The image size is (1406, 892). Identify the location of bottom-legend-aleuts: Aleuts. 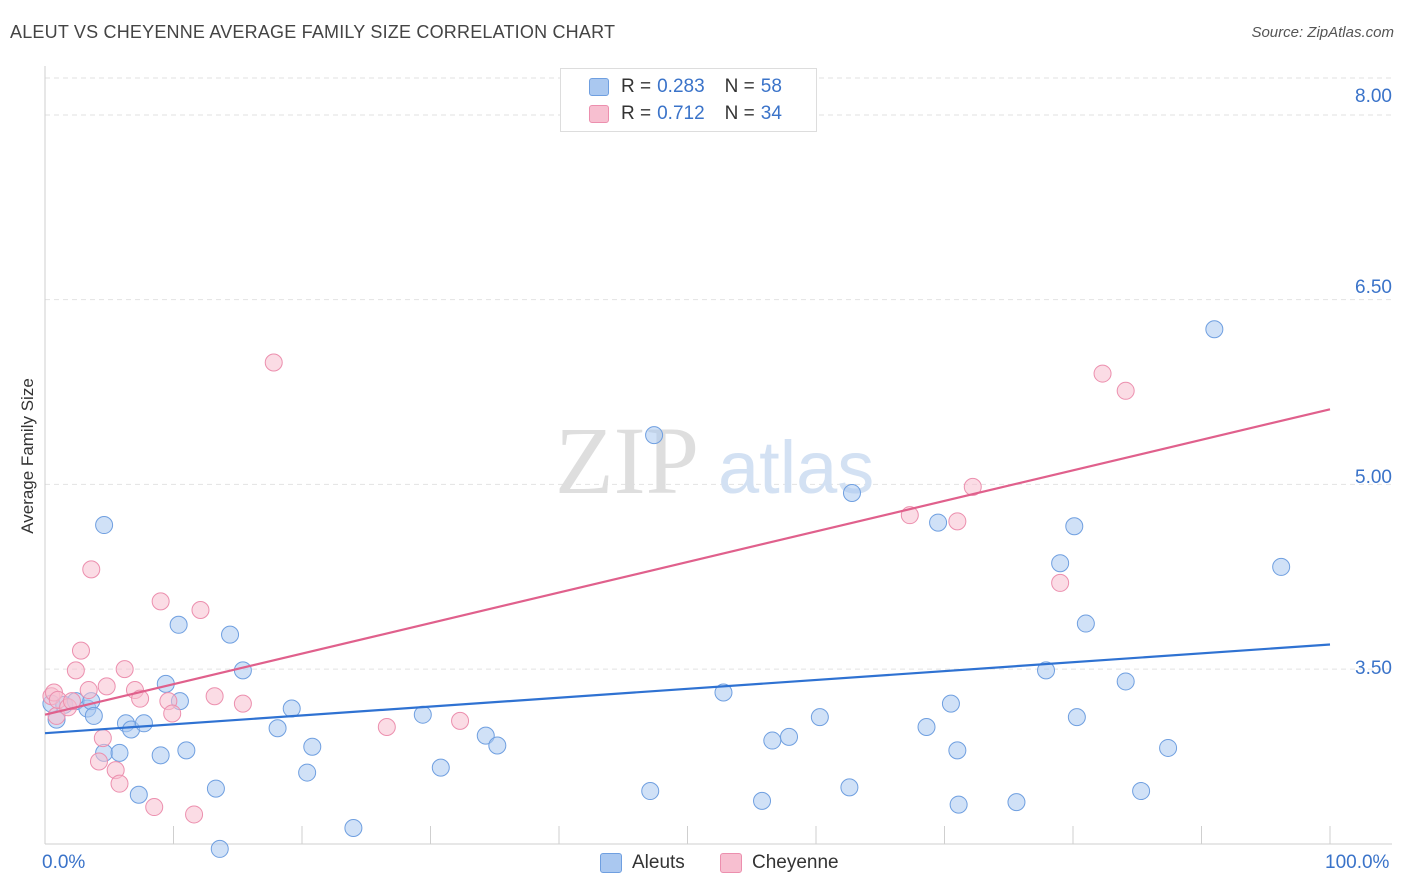
(642, 863).